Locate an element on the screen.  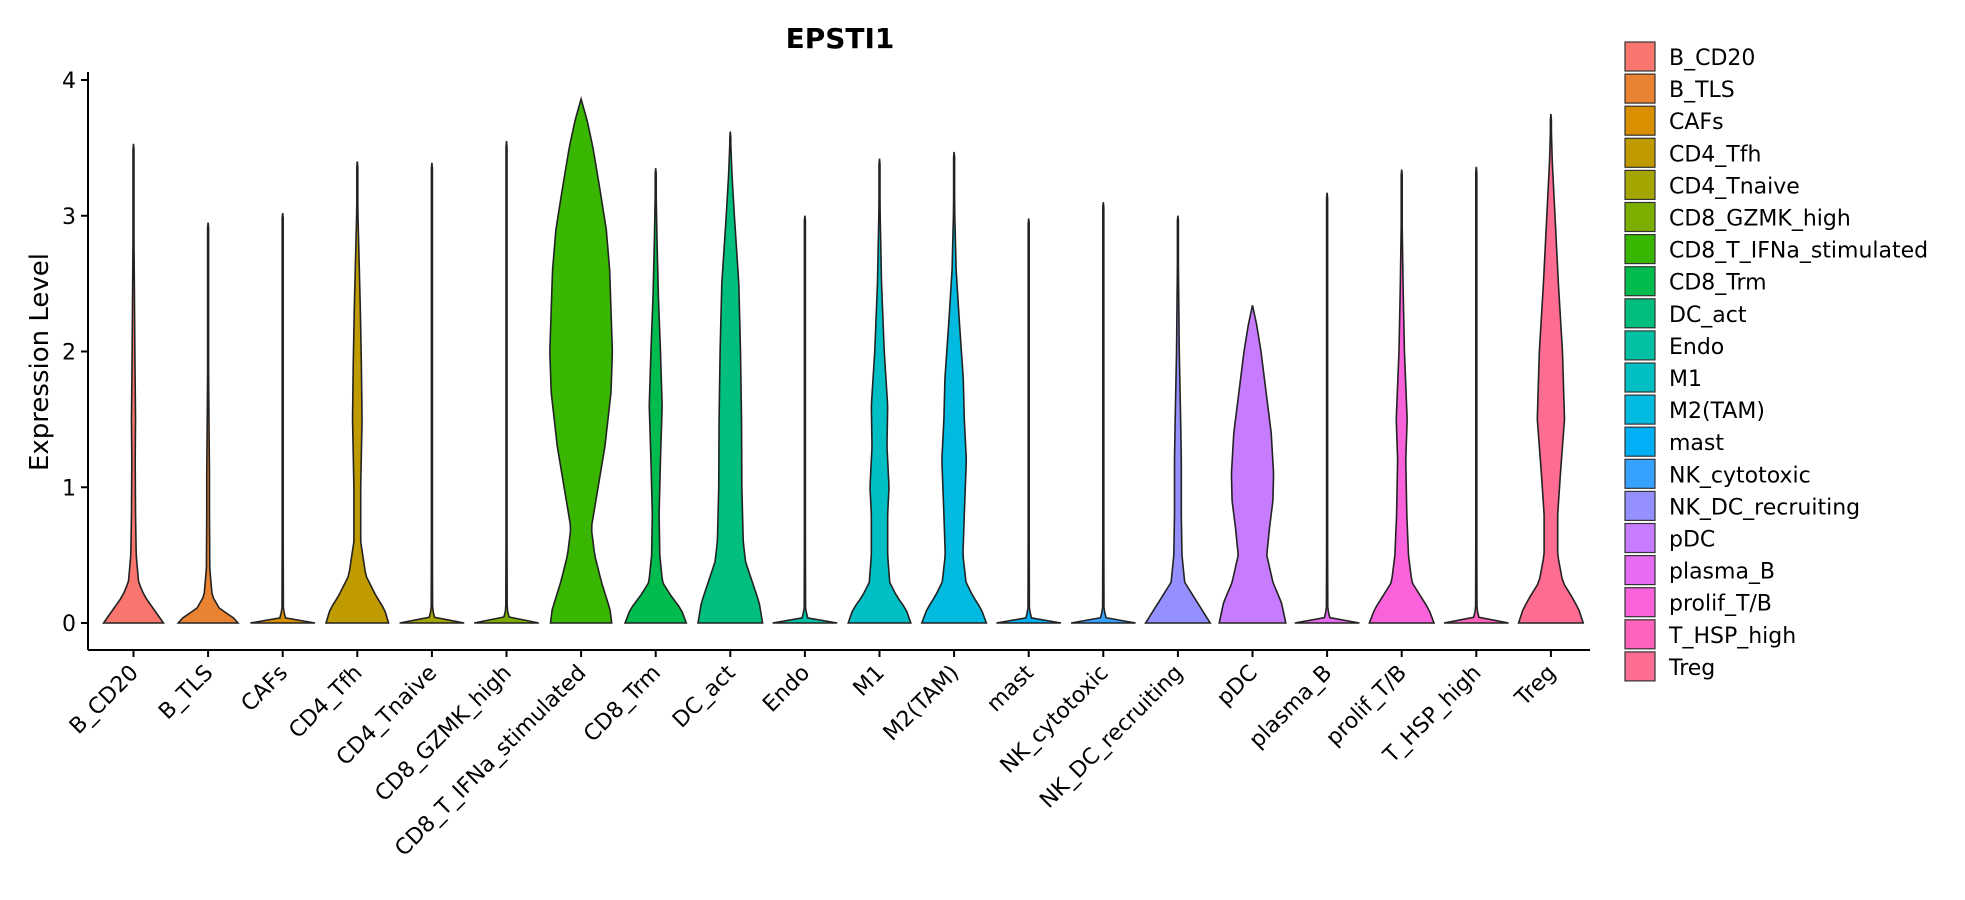
legend-label: NK_cytotoxic is located at coordinates (1740, 475).